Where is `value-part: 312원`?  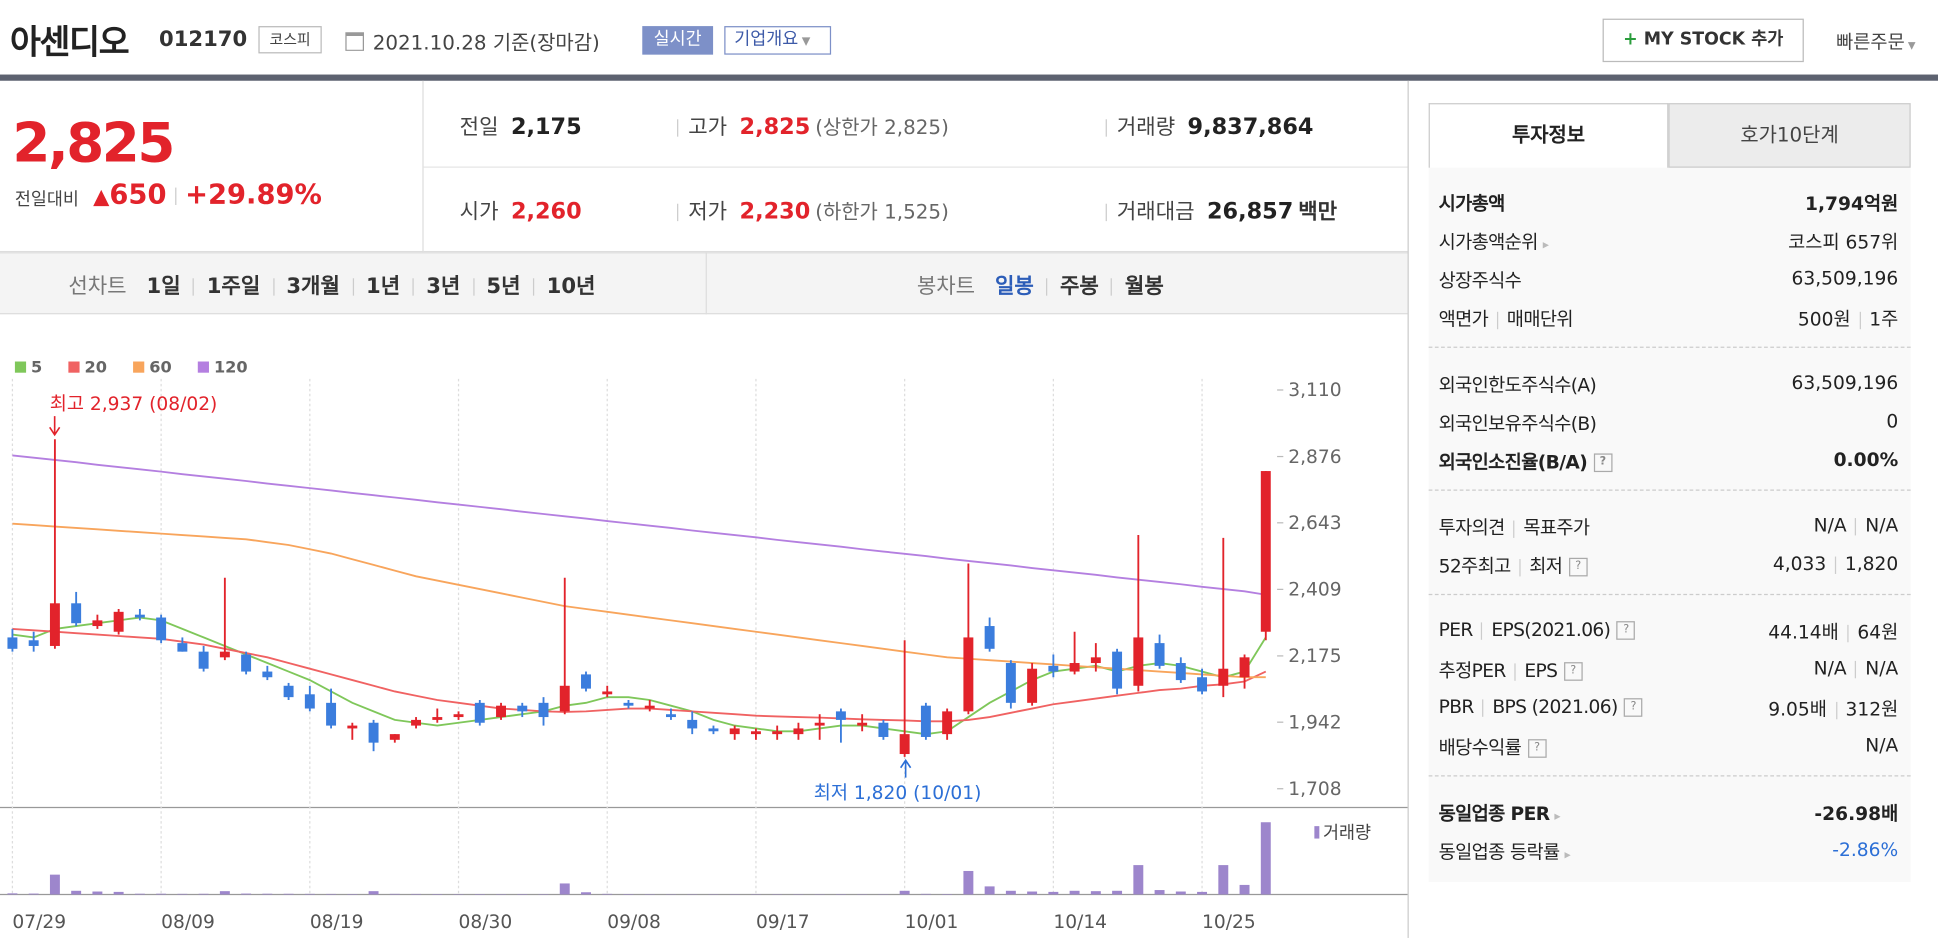
value-part: 312원 is located at coordinates (1872, 709).